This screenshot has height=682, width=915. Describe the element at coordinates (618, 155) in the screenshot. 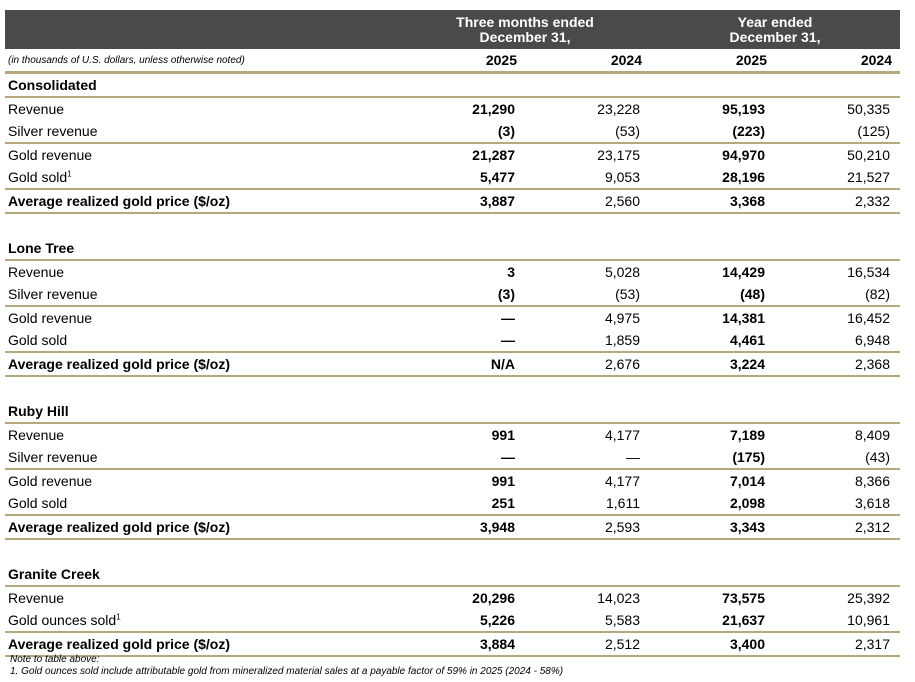

I see `cell-value: 23,175` at that location.